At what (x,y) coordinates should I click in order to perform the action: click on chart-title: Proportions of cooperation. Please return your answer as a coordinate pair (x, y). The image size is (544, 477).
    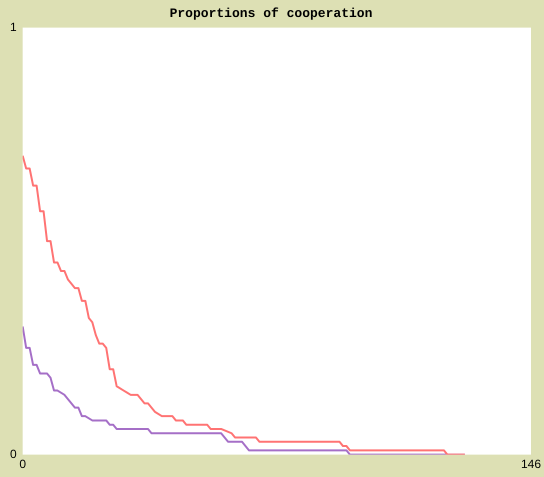
    Looking at the image, I should click on (271, 14).